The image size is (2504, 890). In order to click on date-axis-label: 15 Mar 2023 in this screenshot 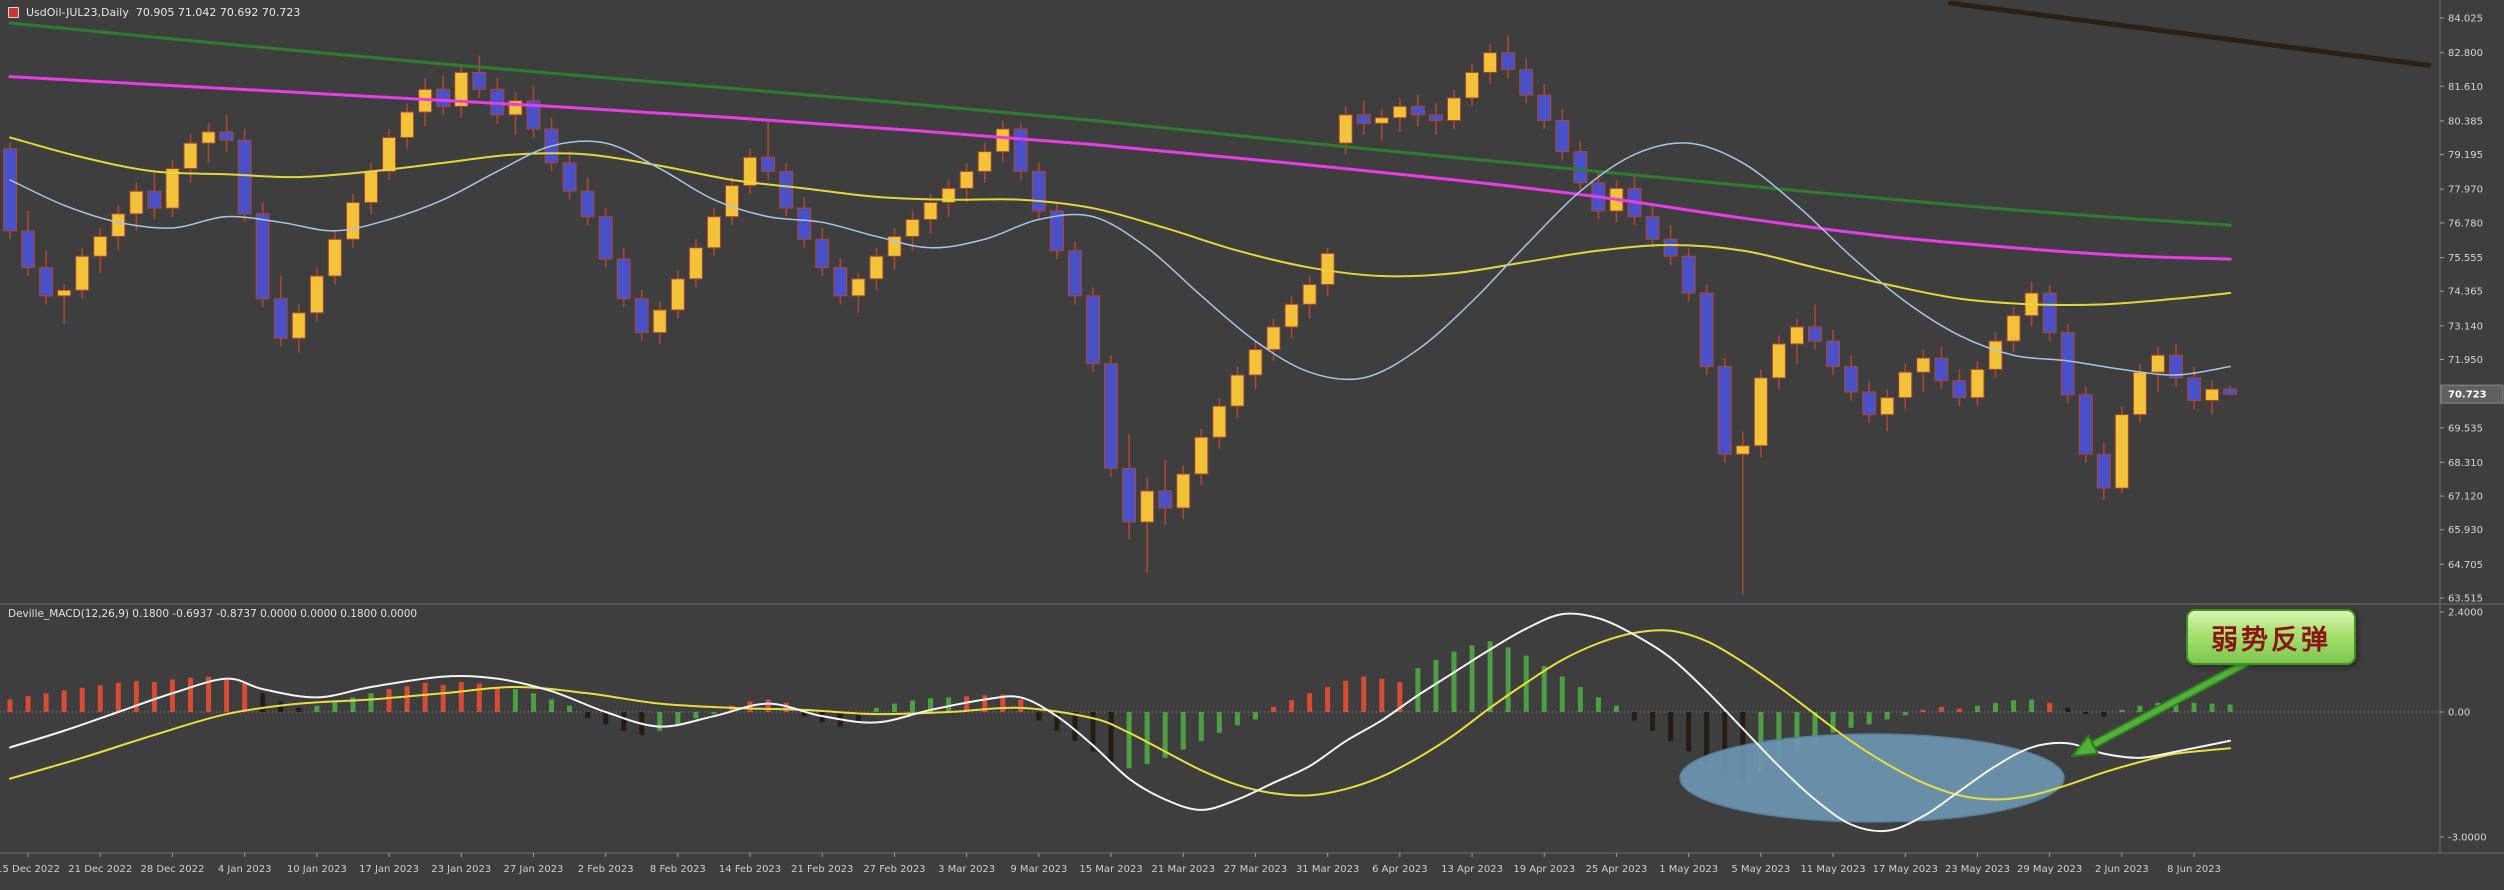, I will do `click(1110, 869)`.